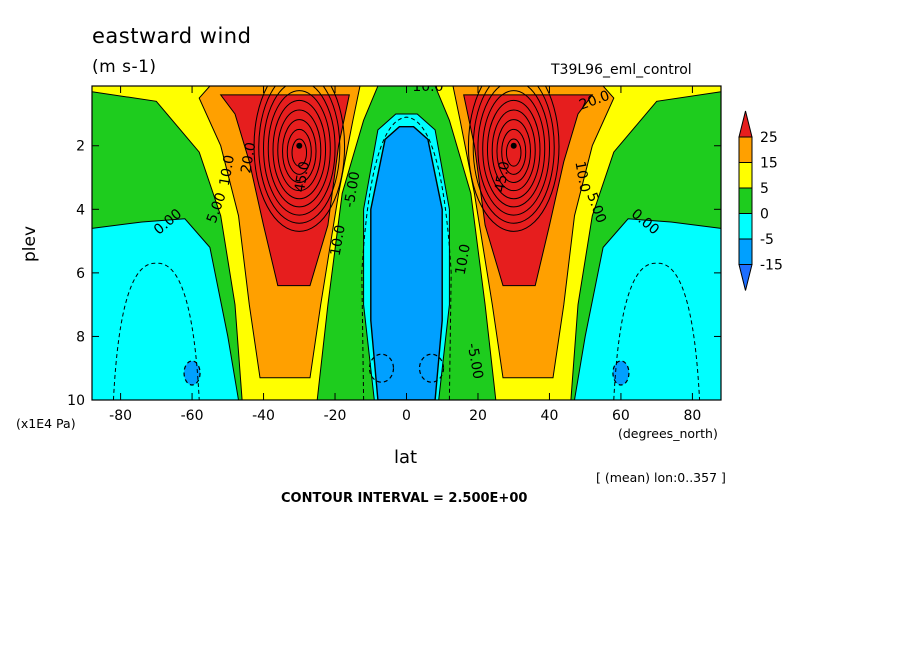 This screenshot has height=654, width=904. What do you see at coordinates (404, 498) in the screenshot?
I see `contour-interval-note: CONTOUR INTERVAL = 2.500E+00` at bounding box center [404, 498].